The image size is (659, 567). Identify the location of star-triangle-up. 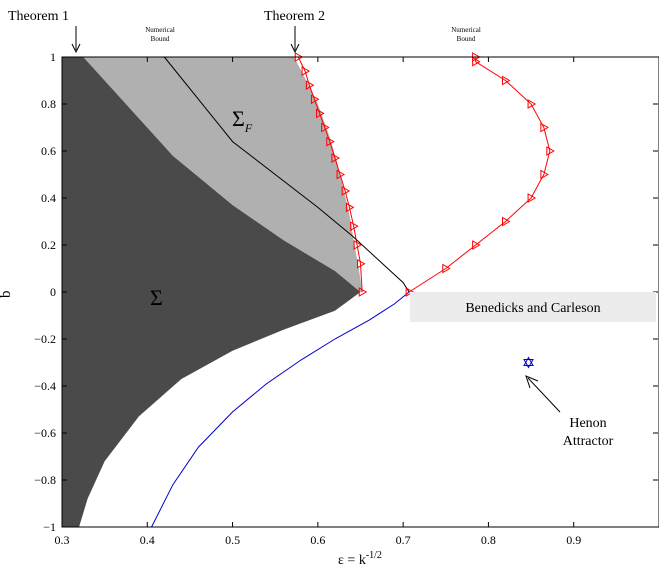
(528, 361).